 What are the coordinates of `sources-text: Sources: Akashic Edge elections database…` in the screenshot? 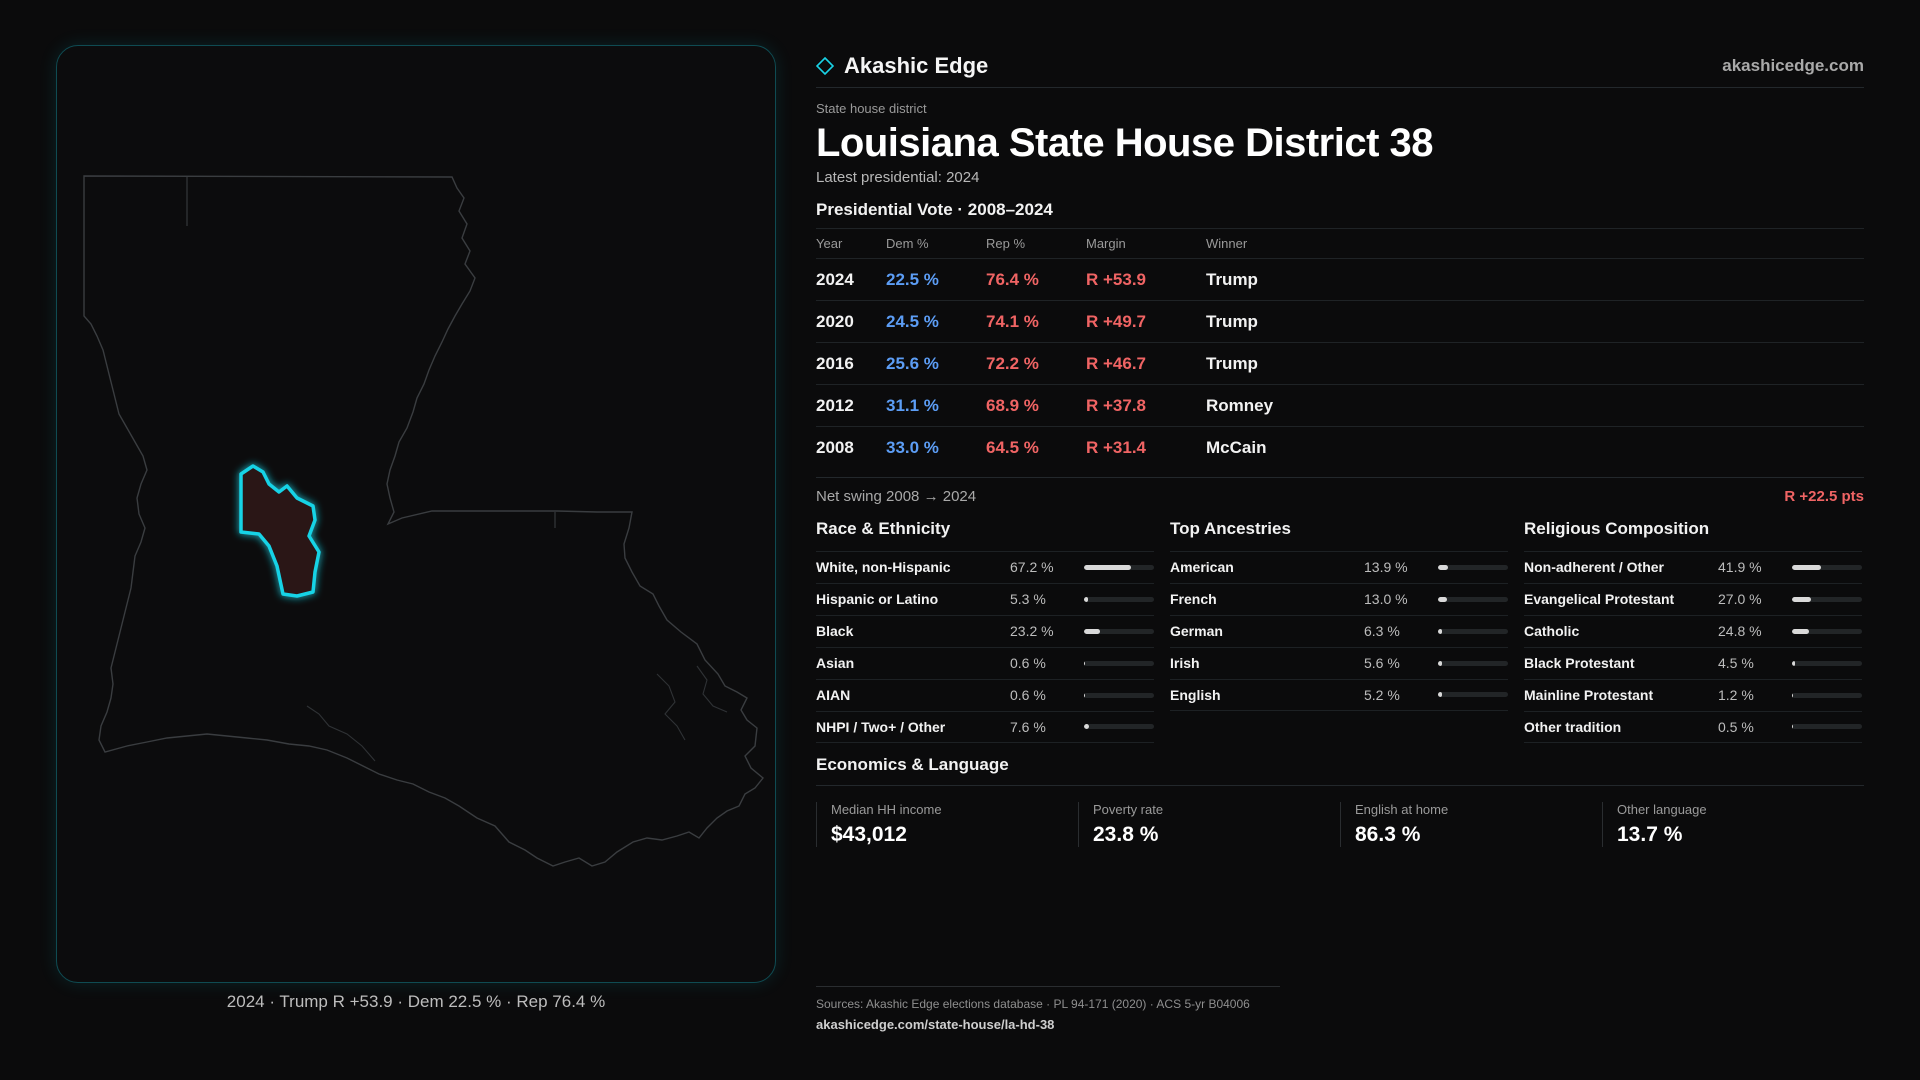 It's located at (1033, 1004).